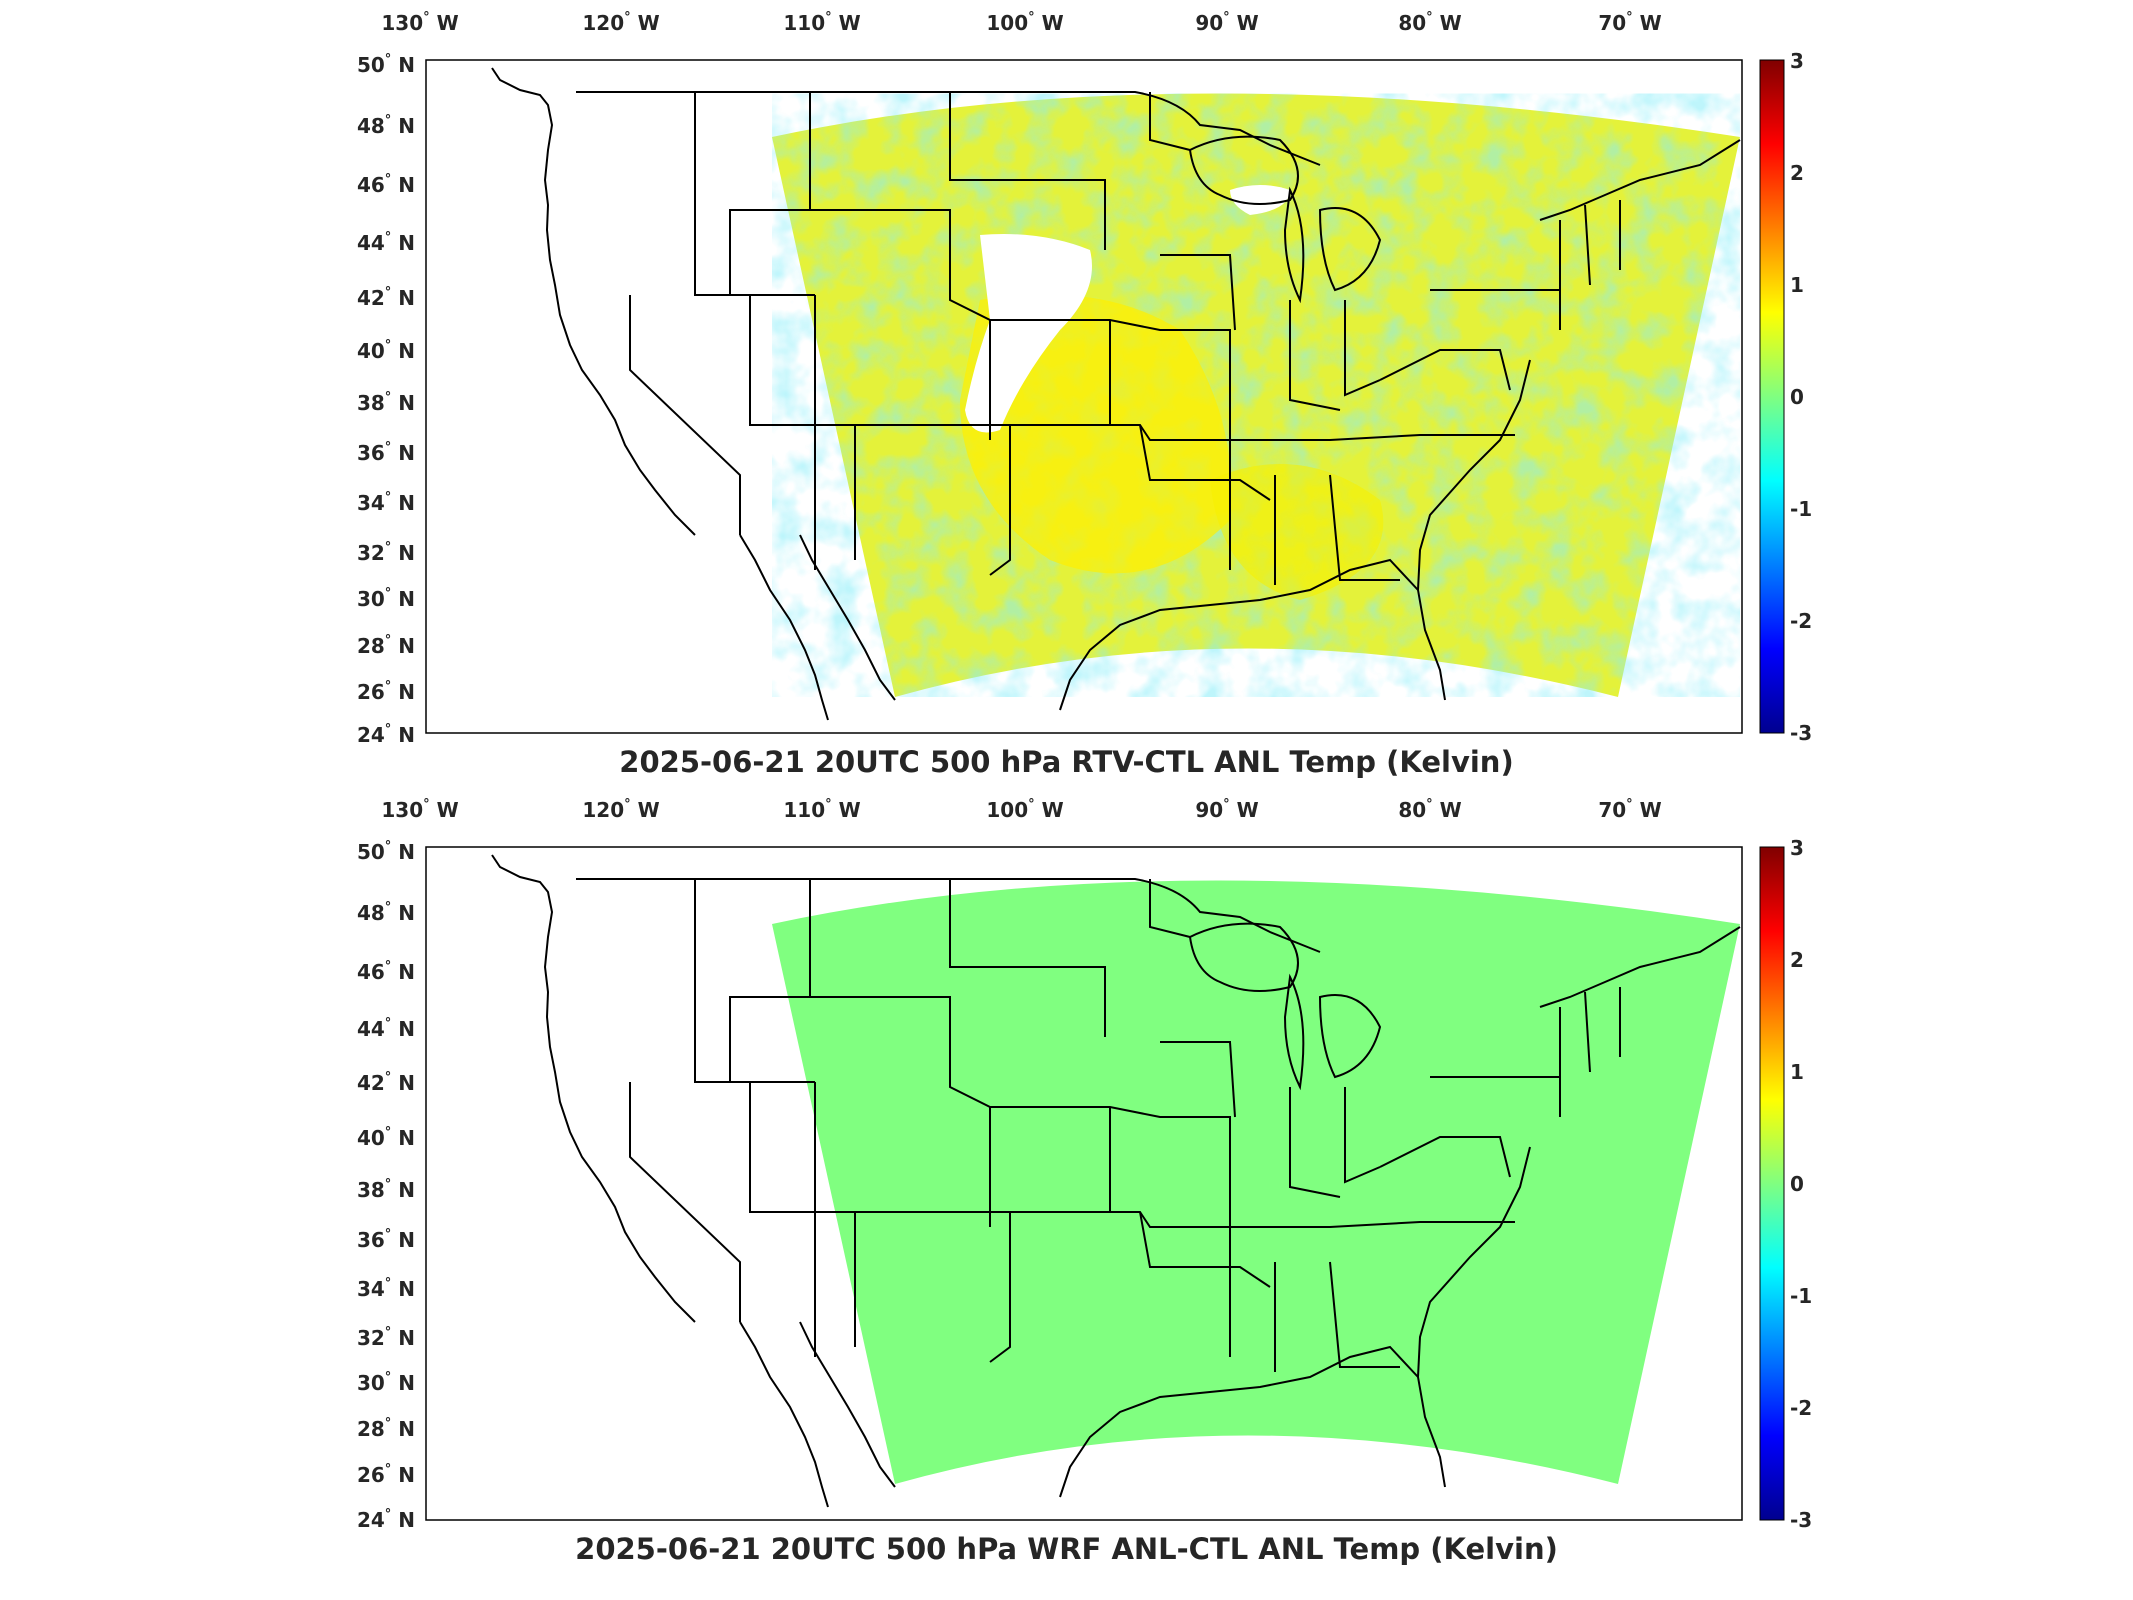 Image resolution: width=2133 pixels, height=1600 pixels. Describe the element at coordinates (847, 617) in the screenshot. I see `mexico-mainland-coast` at that location.